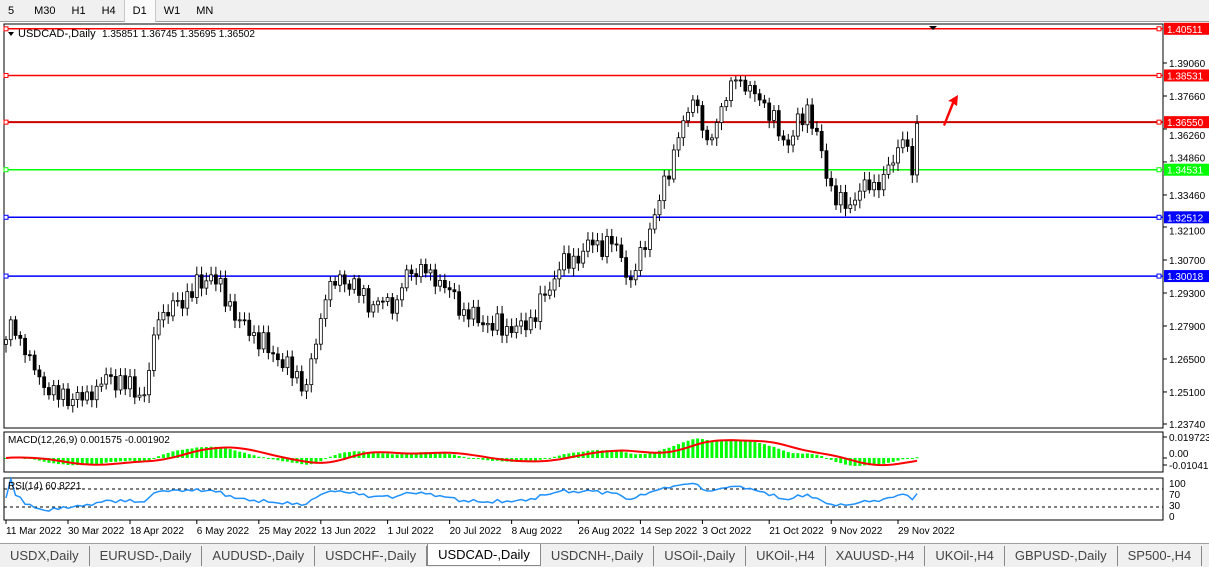  What do you see at coordinates (1185, 30) in the screenshot?
I see `level-price-label: 1.40511` at bounding box center [1185, 30].